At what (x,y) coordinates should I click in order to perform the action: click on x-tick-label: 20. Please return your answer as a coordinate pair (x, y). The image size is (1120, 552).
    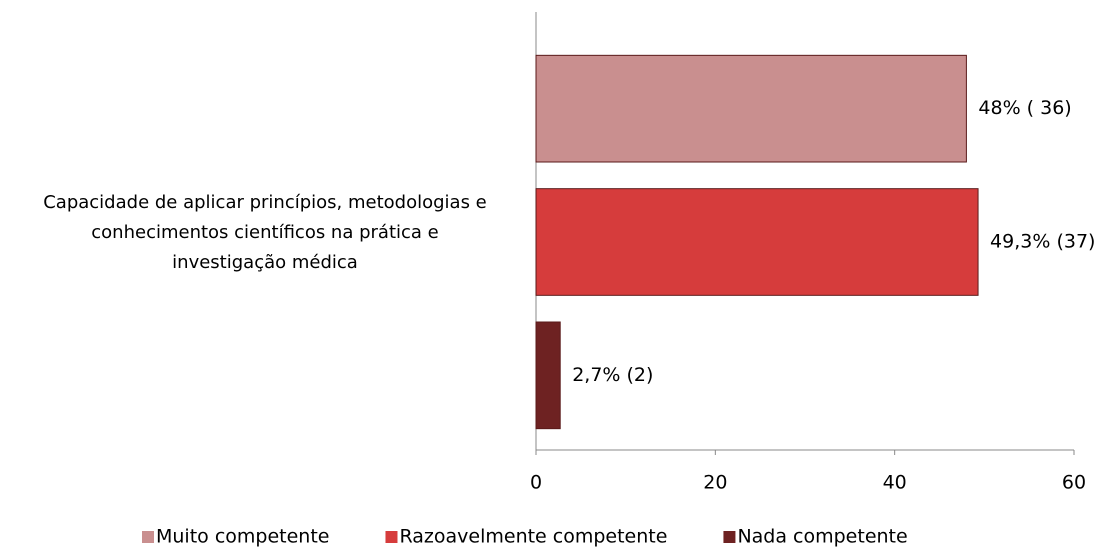
    Looking at the image, I should click on (715, 483).